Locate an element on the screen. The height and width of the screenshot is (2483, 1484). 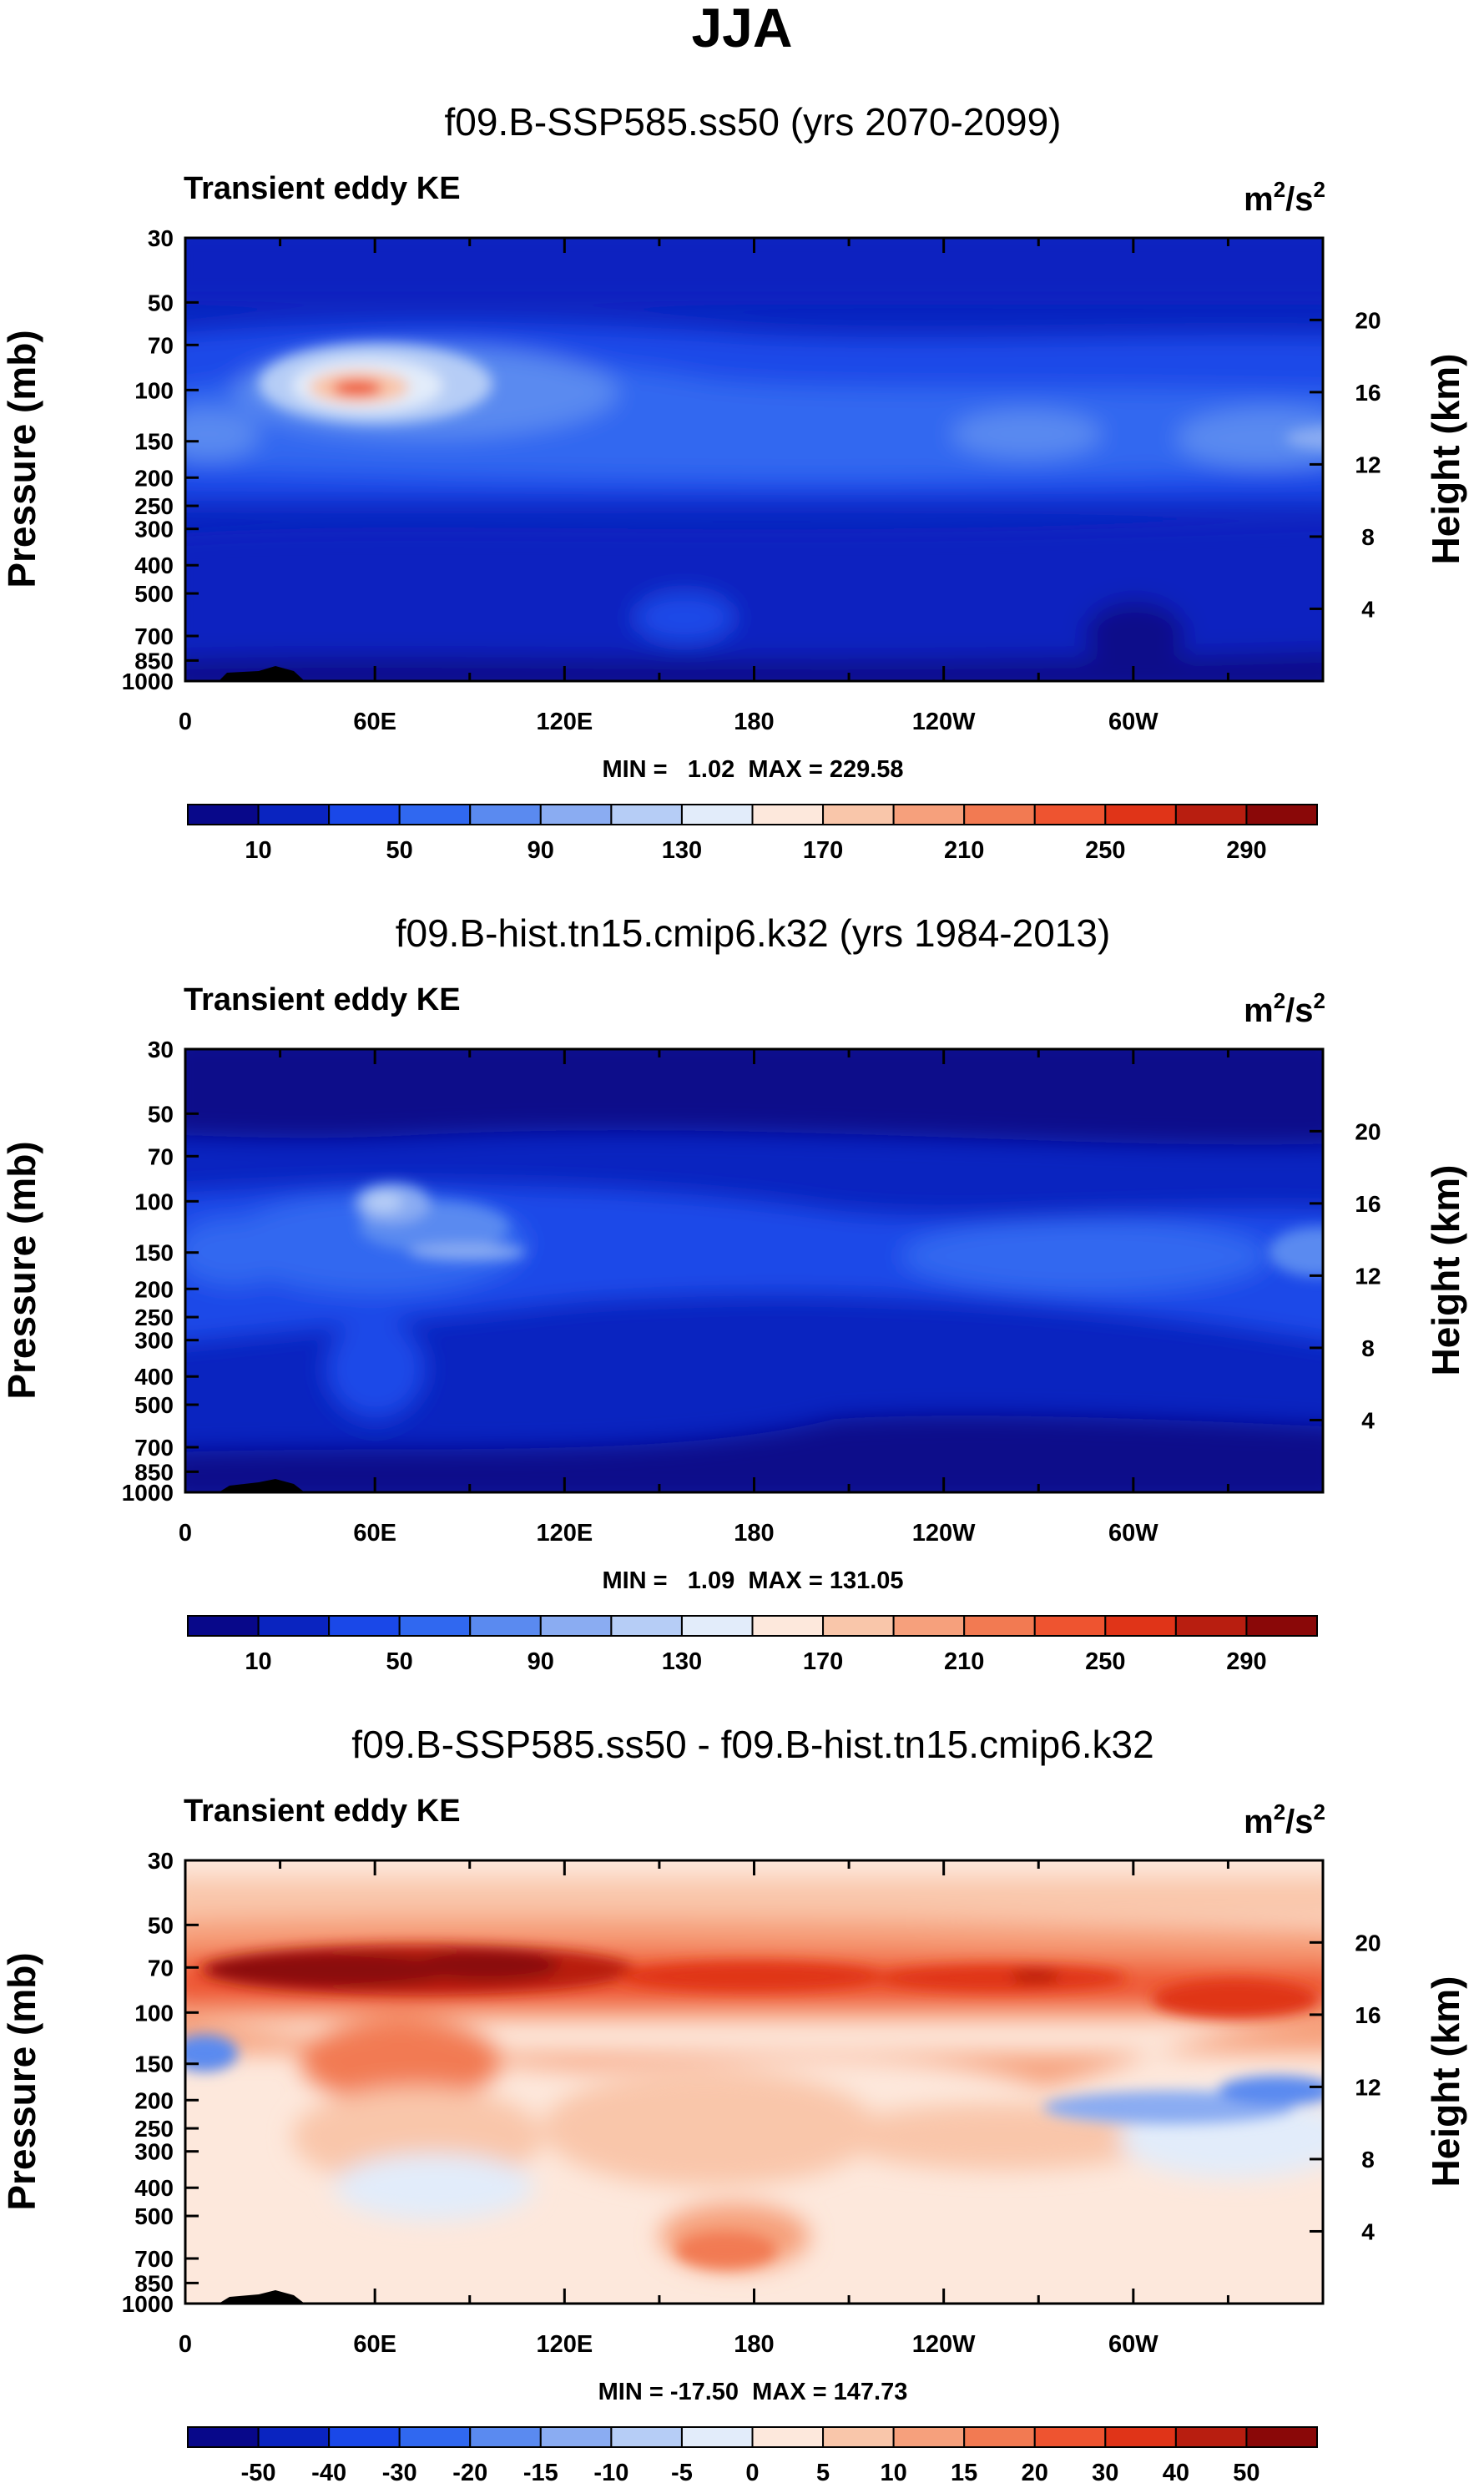
ytick-label: 500 is located at coordinates (154, 1405).